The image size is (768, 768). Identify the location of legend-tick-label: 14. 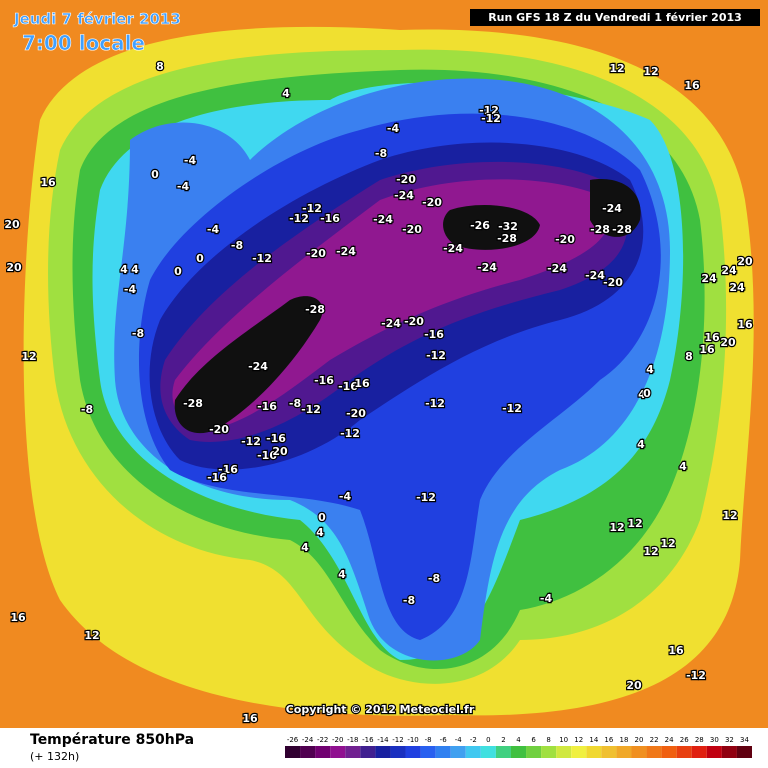
(593, 740).